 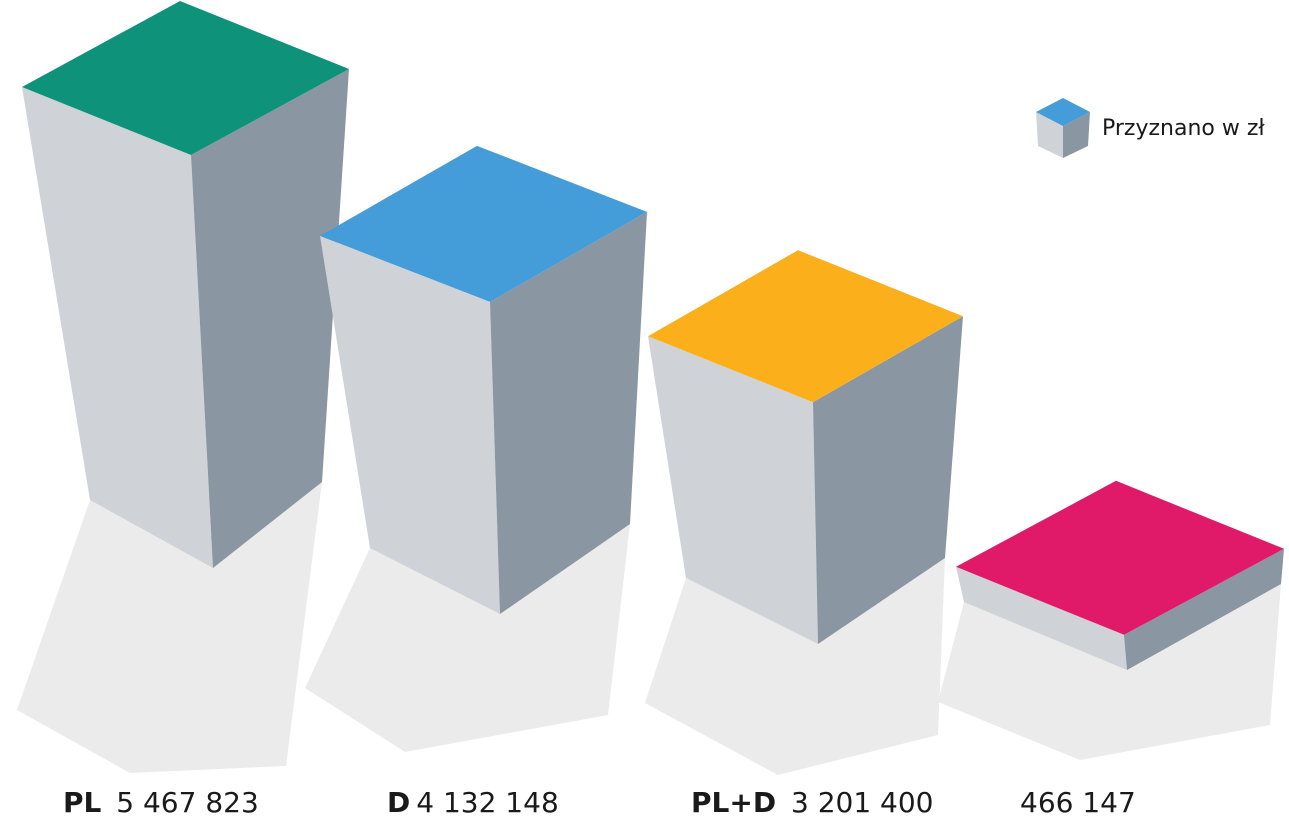 I want to click on category-label-pl: PL 5 467 823, so click(x=161, y=802).